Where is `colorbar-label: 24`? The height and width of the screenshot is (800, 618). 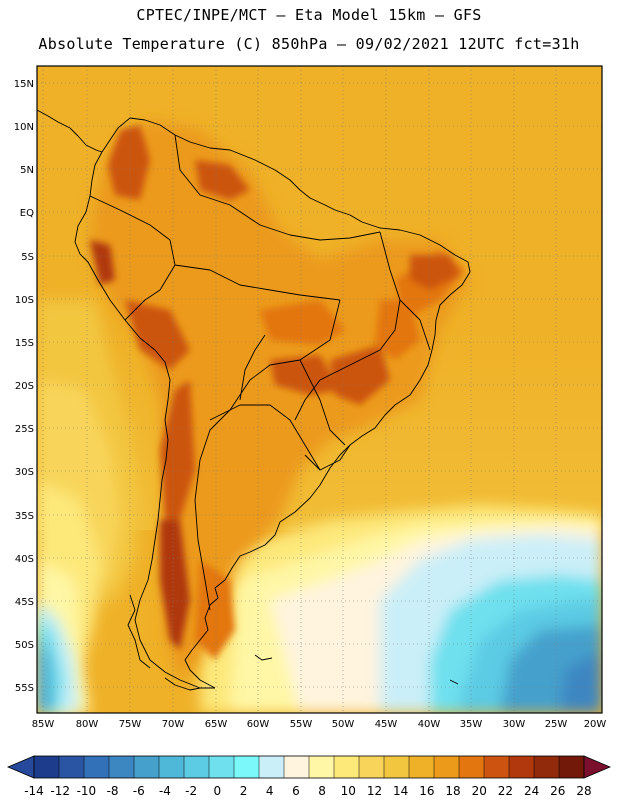 colorbar-label: 24 is located at coordinates (531, 791).